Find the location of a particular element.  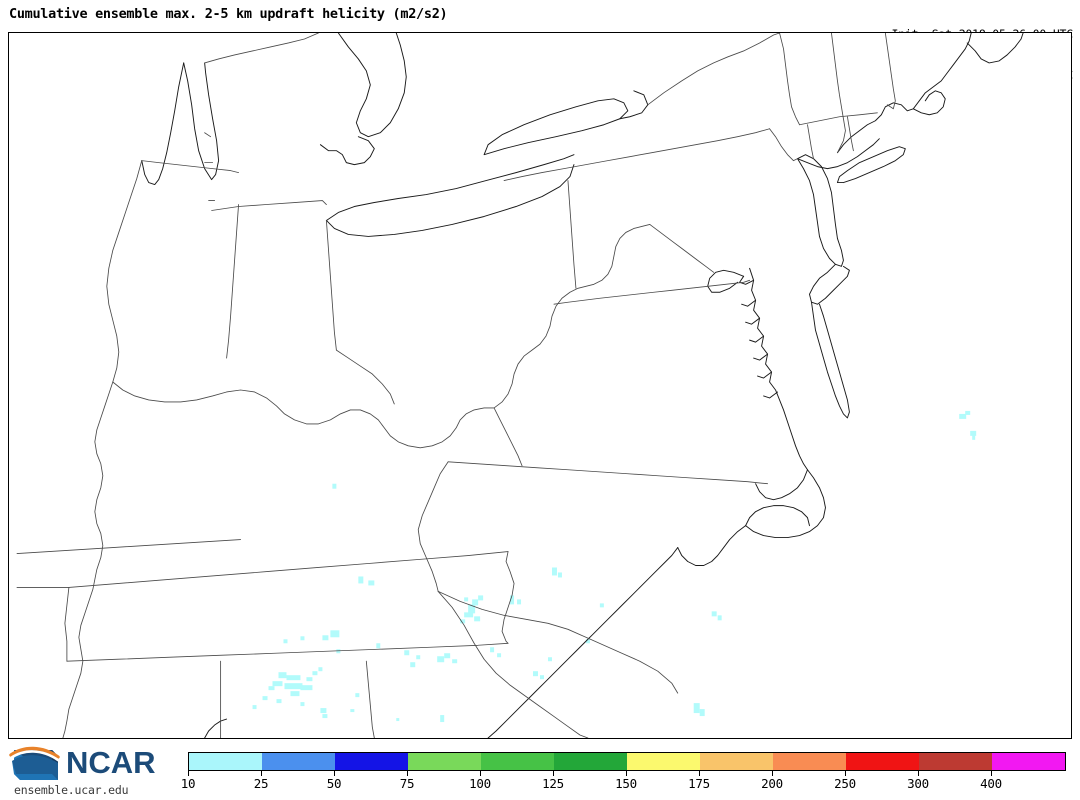

ncar-logo-mark is located at coordinates (34, 763).